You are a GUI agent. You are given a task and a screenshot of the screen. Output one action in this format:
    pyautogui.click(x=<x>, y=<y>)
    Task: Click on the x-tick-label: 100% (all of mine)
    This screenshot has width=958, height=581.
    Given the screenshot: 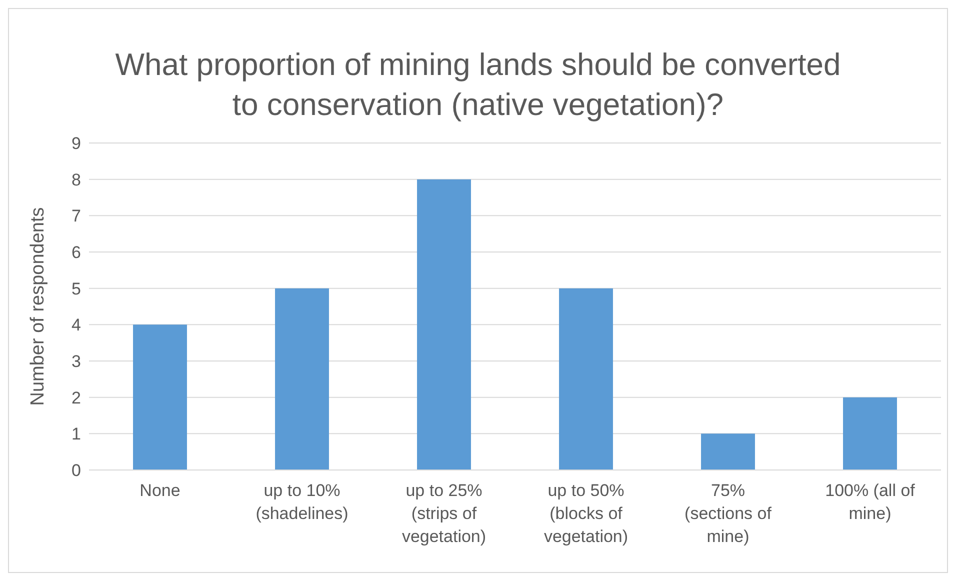 What is the action you would take?
    pyautogui.click(x=870, y=502)
    